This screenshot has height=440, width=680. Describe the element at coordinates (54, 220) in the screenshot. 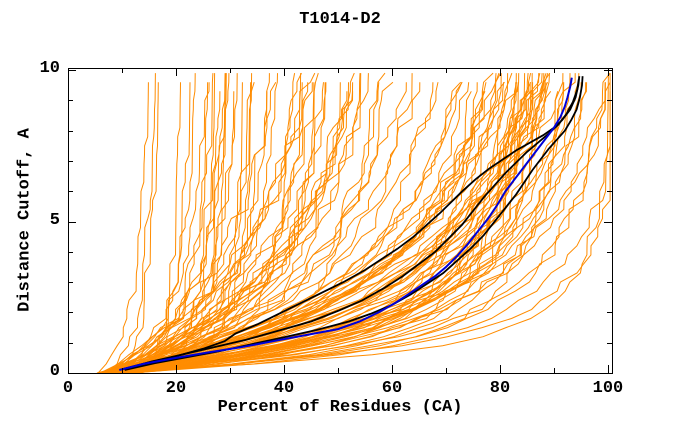

I see `y-tick-label: 5` at that location.